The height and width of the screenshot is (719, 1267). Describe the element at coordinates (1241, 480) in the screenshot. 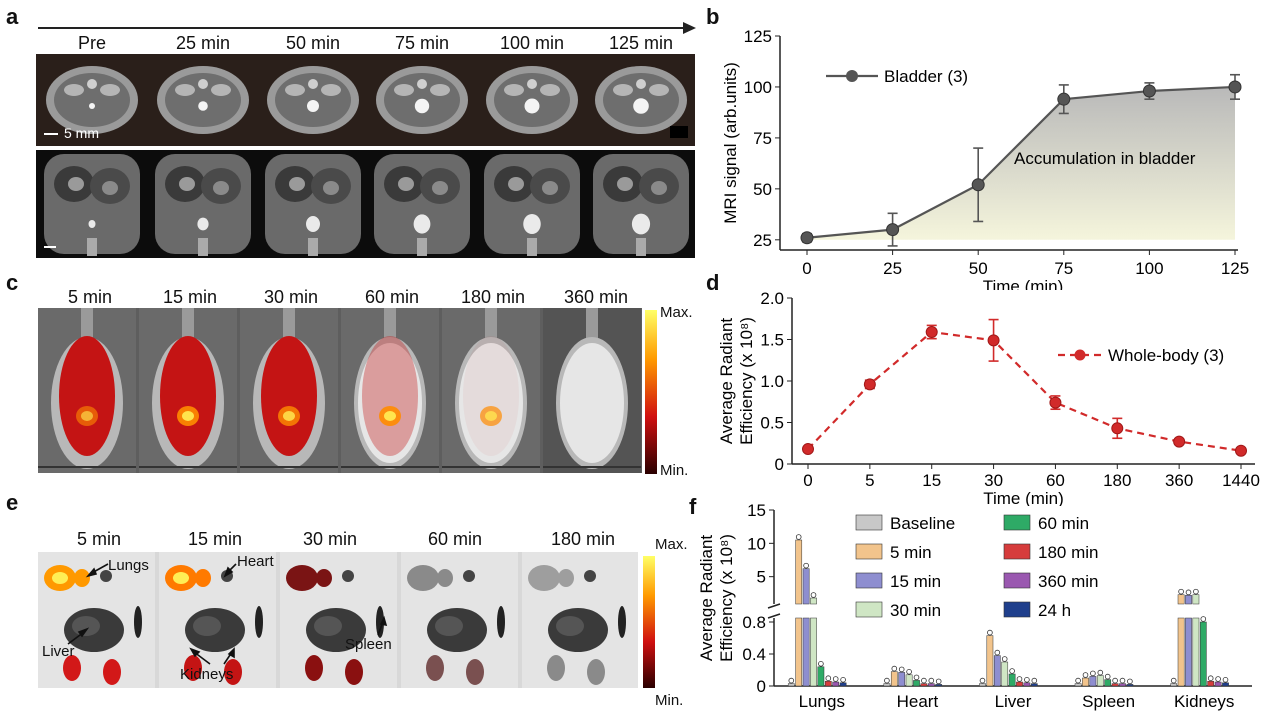

I see `x-tick-label: 1440` at that location.